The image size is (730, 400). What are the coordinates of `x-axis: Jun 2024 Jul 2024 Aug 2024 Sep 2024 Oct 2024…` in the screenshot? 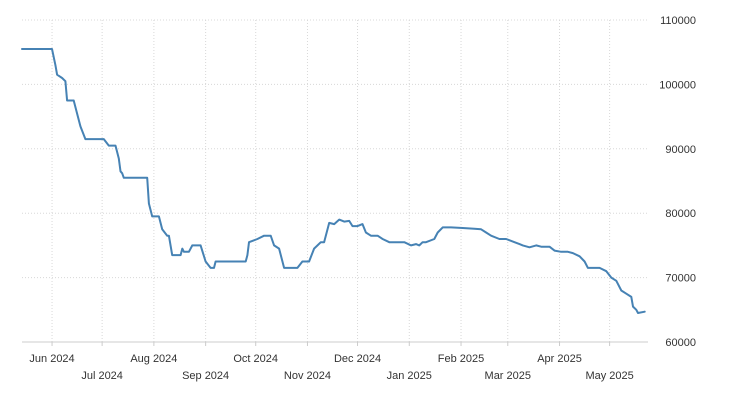 It's located at (335, 361).